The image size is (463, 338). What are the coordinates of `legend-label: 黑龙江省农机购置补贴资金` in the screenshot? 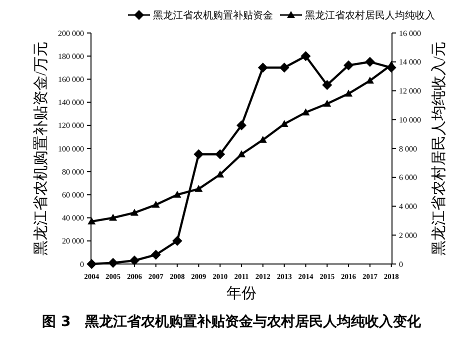 It's located at (213, 16).